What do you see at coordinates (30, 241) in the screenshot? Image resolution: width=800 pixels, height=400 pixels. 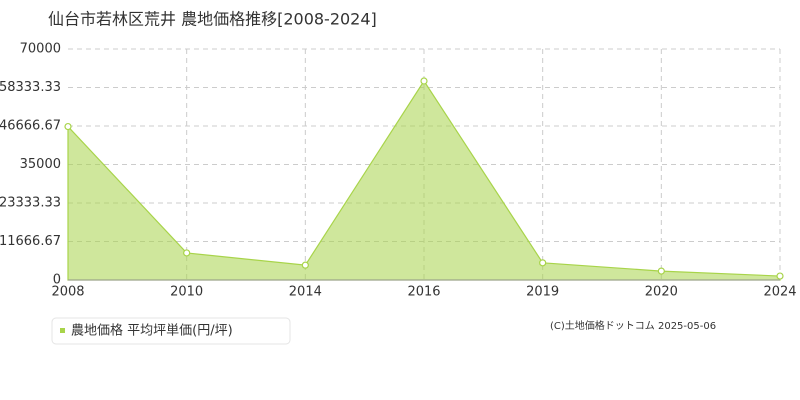 I see `y-tick-label: 11666.67` at bounding box center [30, 241].